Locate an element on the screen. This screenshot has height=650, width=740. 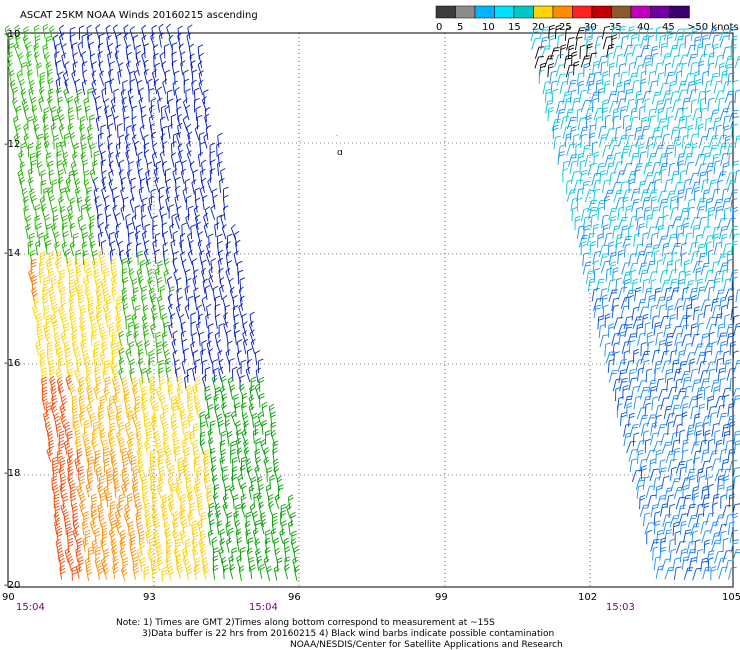
legend-label: 20 is located at coordinates (538, 27).